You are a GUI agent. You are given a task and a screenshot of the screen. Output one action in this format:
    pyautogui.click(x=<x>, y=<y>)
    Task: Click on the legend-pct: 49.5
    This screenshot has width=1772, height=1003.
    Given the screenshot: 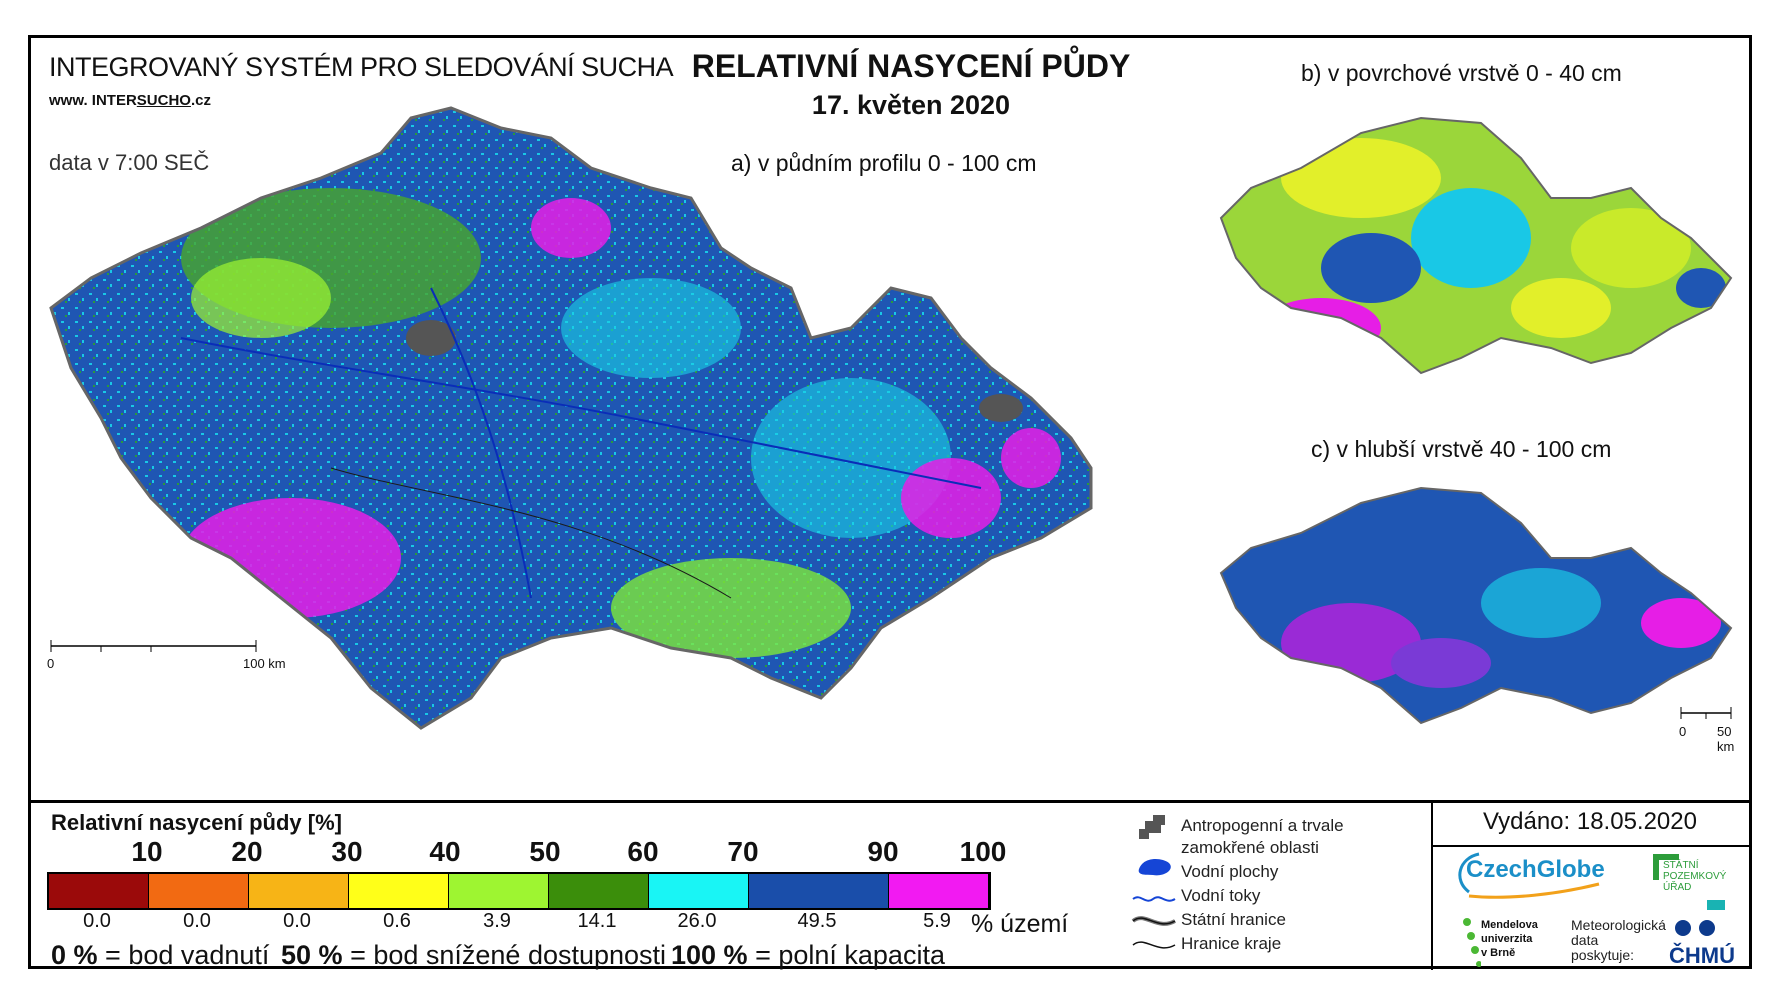 What is the action you would take?
    pyautogui.click(x=817, y=921)
    